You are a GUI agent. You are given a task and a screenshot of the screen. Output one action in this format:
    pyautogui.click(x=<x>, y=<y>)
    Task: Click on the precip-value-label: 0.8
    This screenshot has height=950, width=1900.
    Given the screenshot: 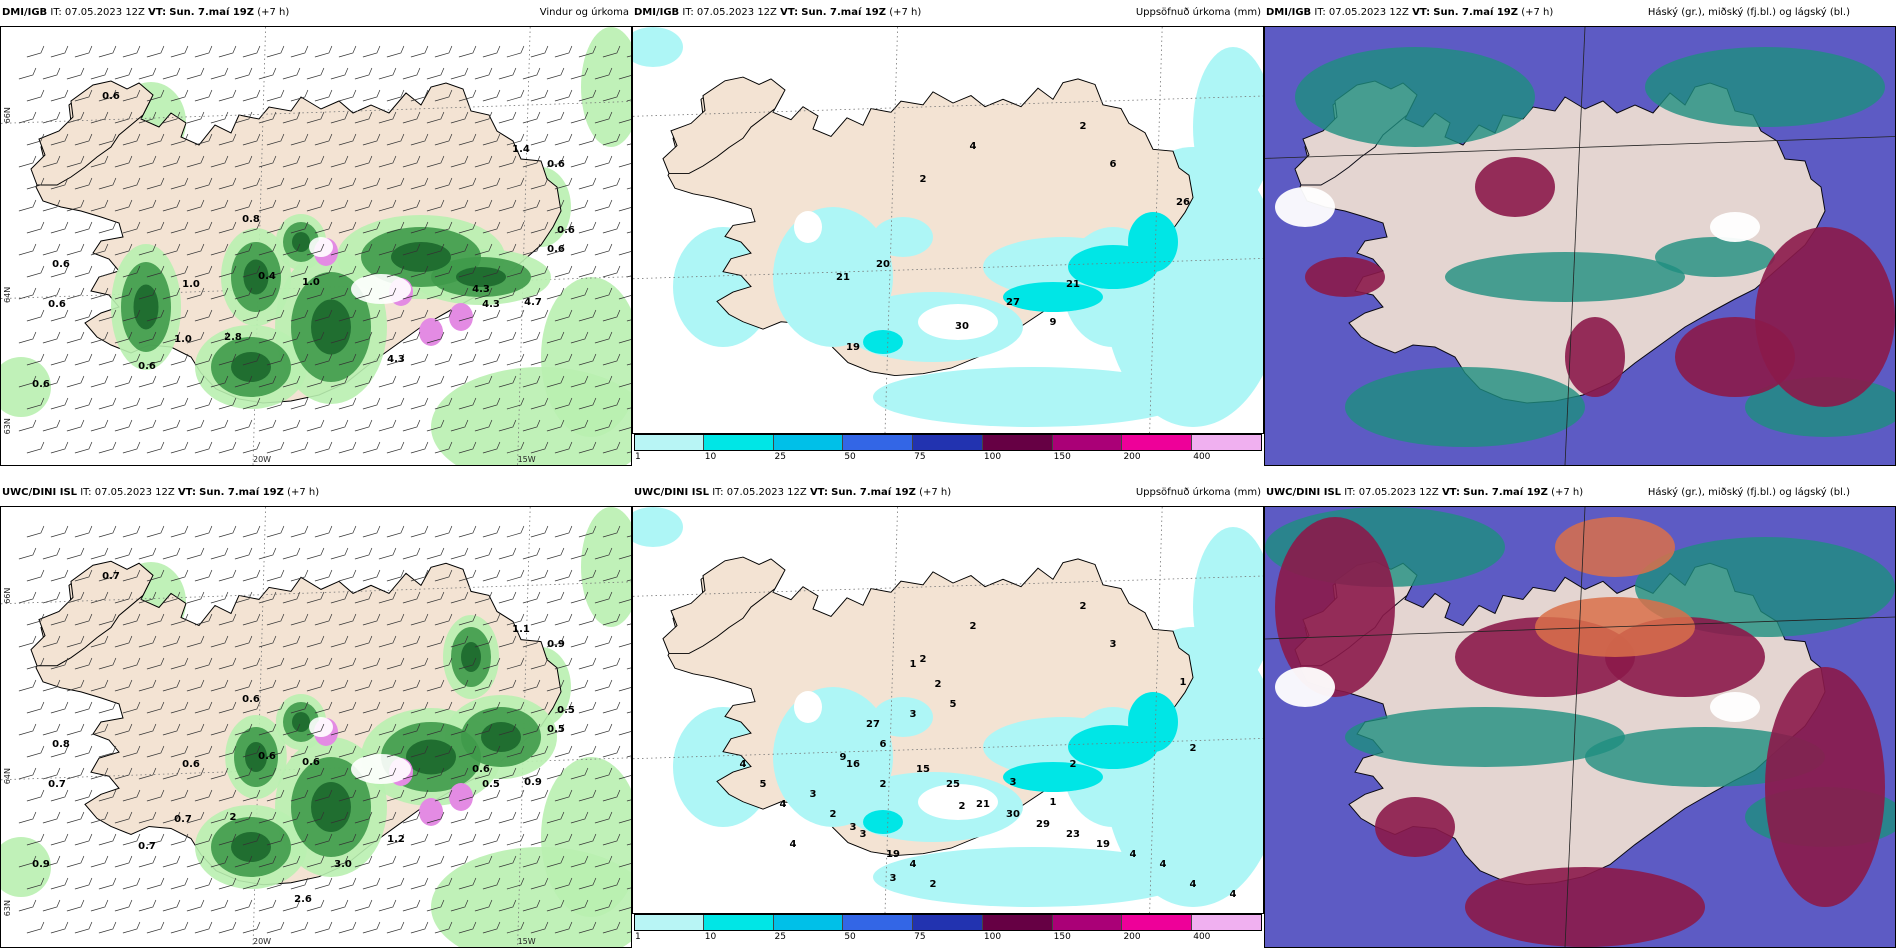 What is the action you would take?
    pyautogui.click(x=61, y=744)
    